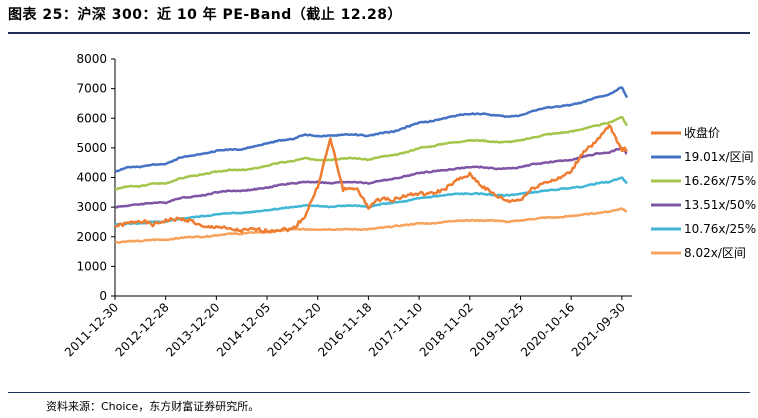  What do you see at coordinates (91, 266) in the screenshot?
I see `y-tick-label: 1000` at bounding box center [91, 266].